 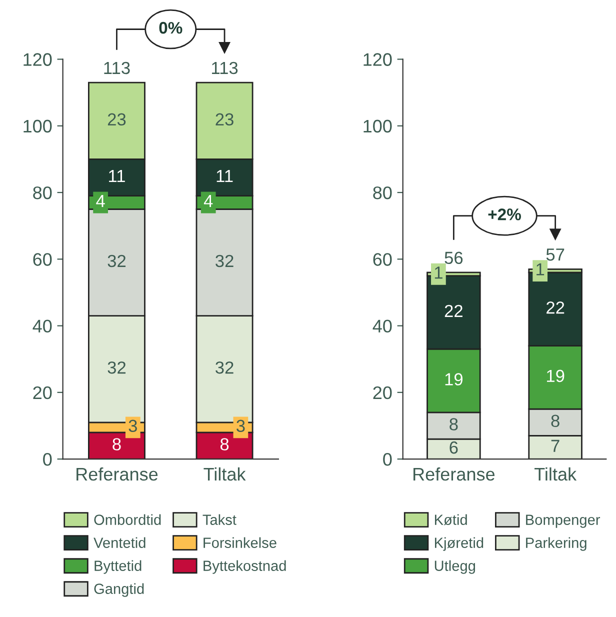 I want to click on data-label: 6, so click(x=454, y=447).